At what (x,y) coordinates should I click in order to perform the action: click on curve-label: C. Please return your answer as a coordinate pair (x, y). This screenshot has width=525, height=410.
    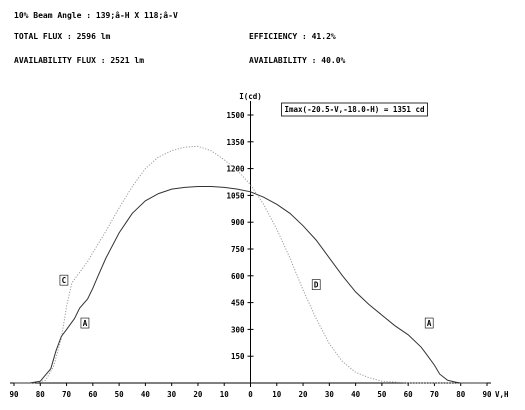
    Looking at the image, I should click on (64, 280).